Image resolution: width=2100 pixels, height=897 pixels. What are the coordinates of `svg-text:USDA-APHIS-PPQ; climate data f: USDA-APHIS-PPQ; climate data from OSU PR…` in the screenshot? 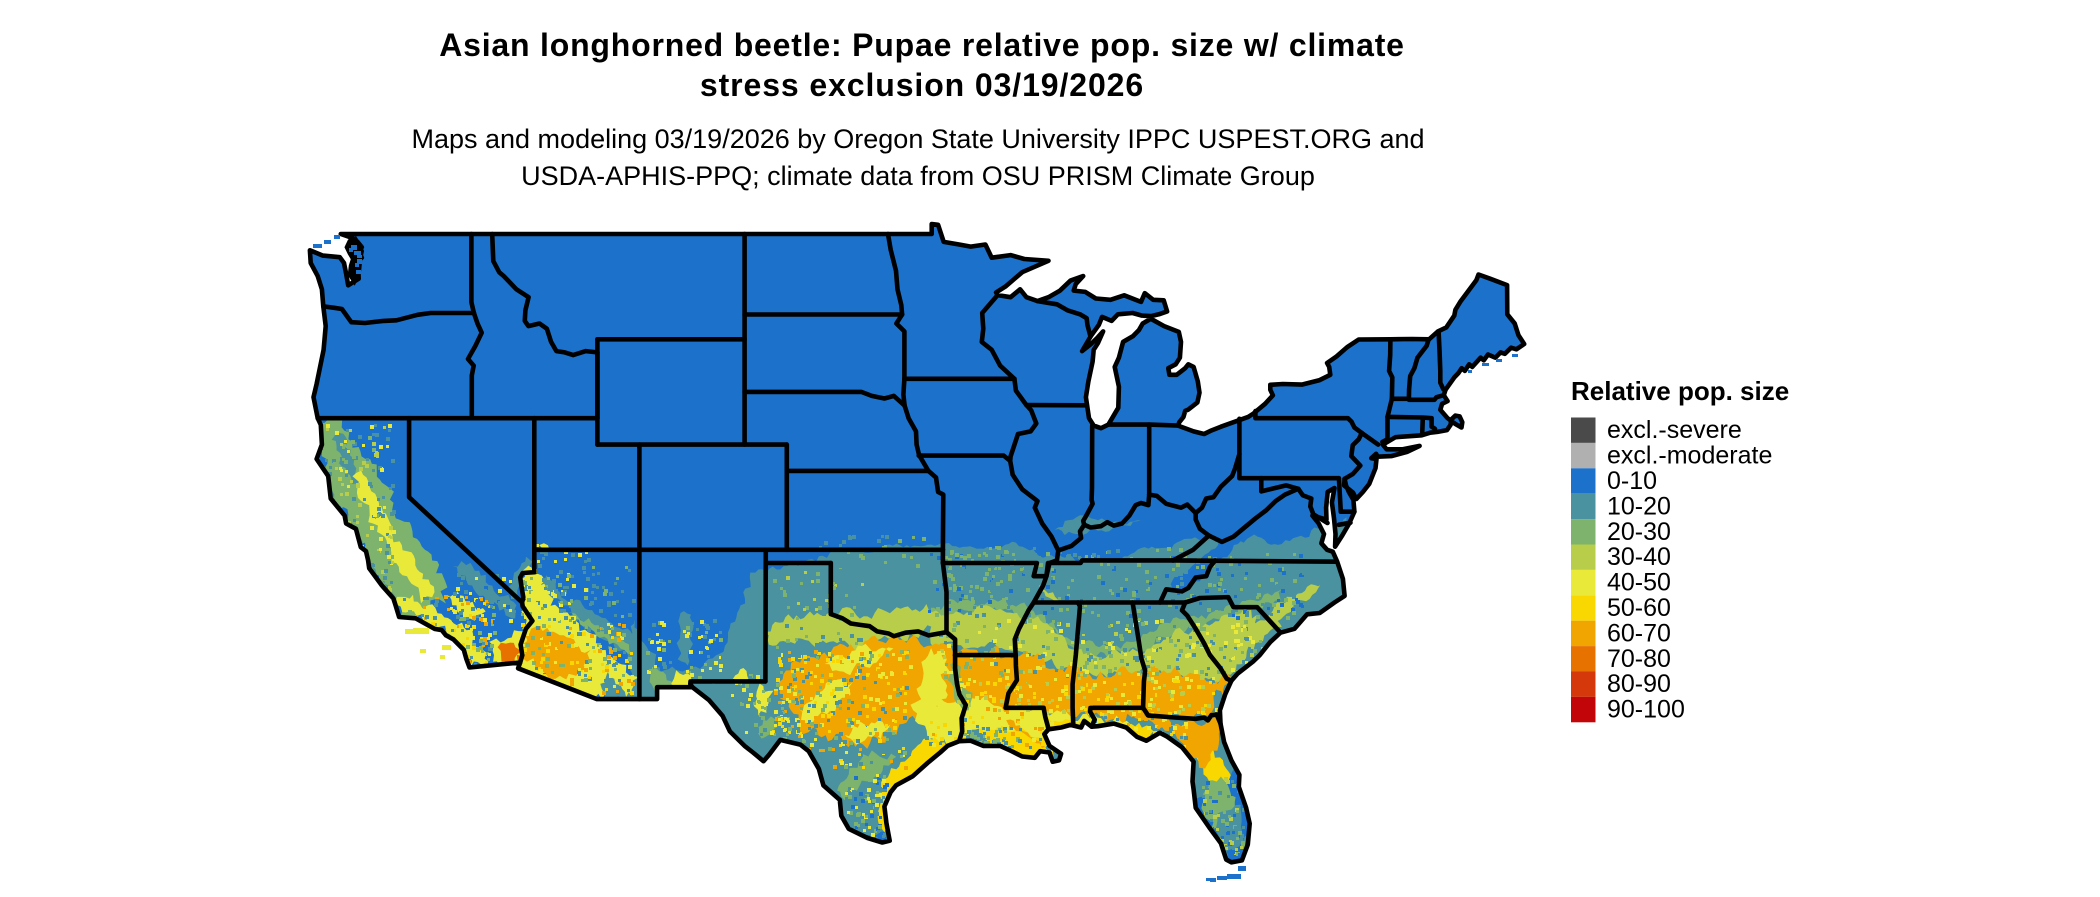 It's located at (918, 176).